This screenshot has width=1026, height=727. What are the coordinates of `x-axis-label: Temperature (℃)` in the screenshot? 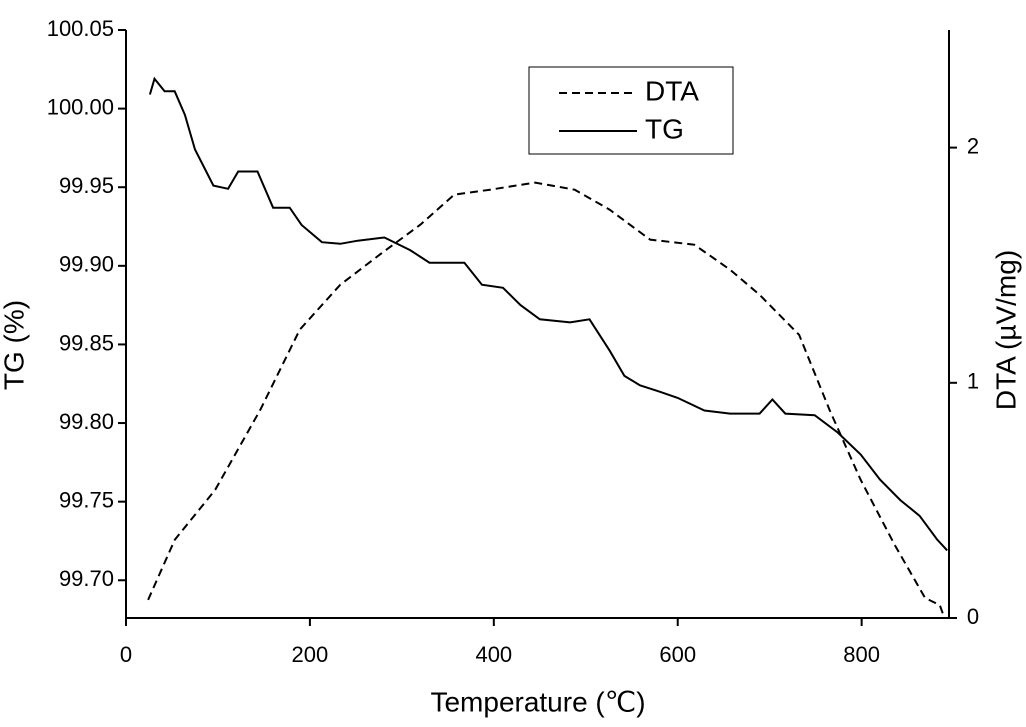 It's located at (537, 701).